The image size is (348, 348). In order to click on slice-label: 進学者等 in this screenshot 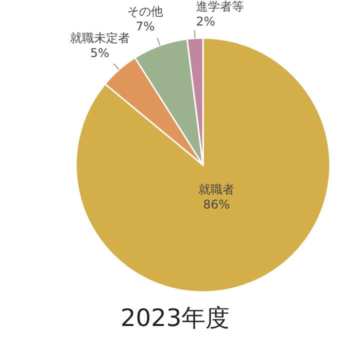, I will do `click(220, 7)`.